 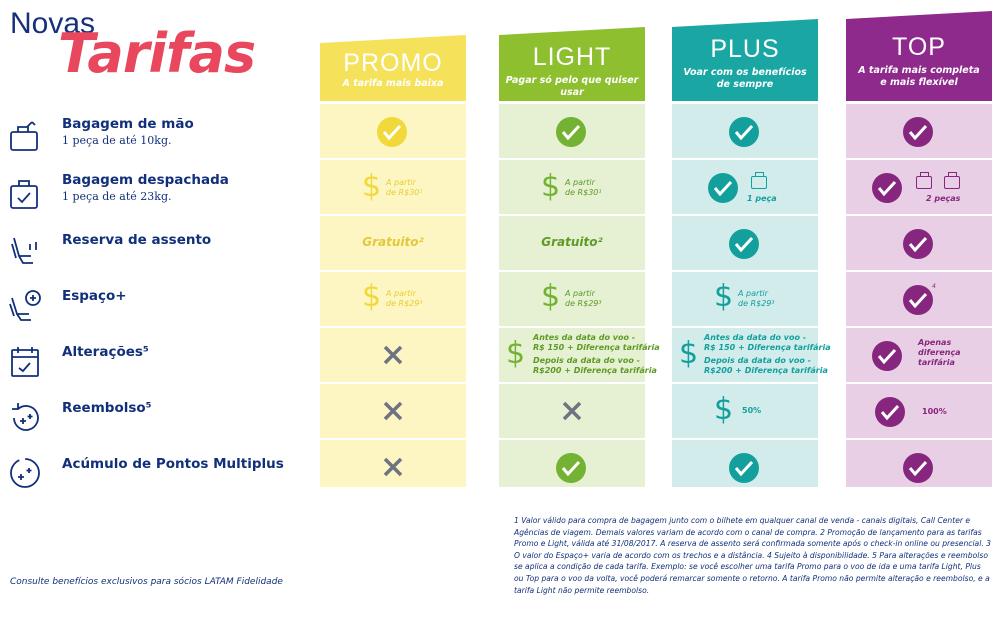 I want to click on bag-pieces-text: 2 peças, so click(x=943, y=198).